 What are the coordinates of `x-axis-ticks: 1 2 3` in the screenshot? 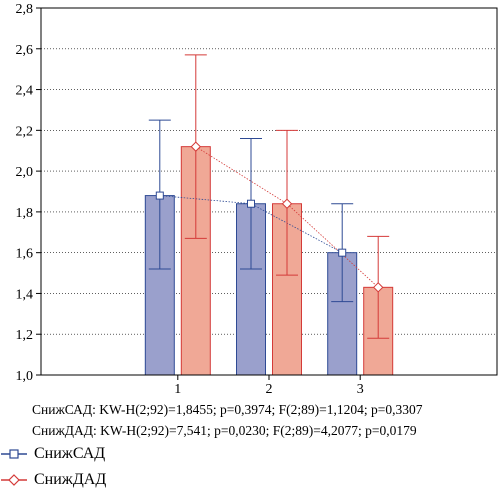 It's located at (269, 386).